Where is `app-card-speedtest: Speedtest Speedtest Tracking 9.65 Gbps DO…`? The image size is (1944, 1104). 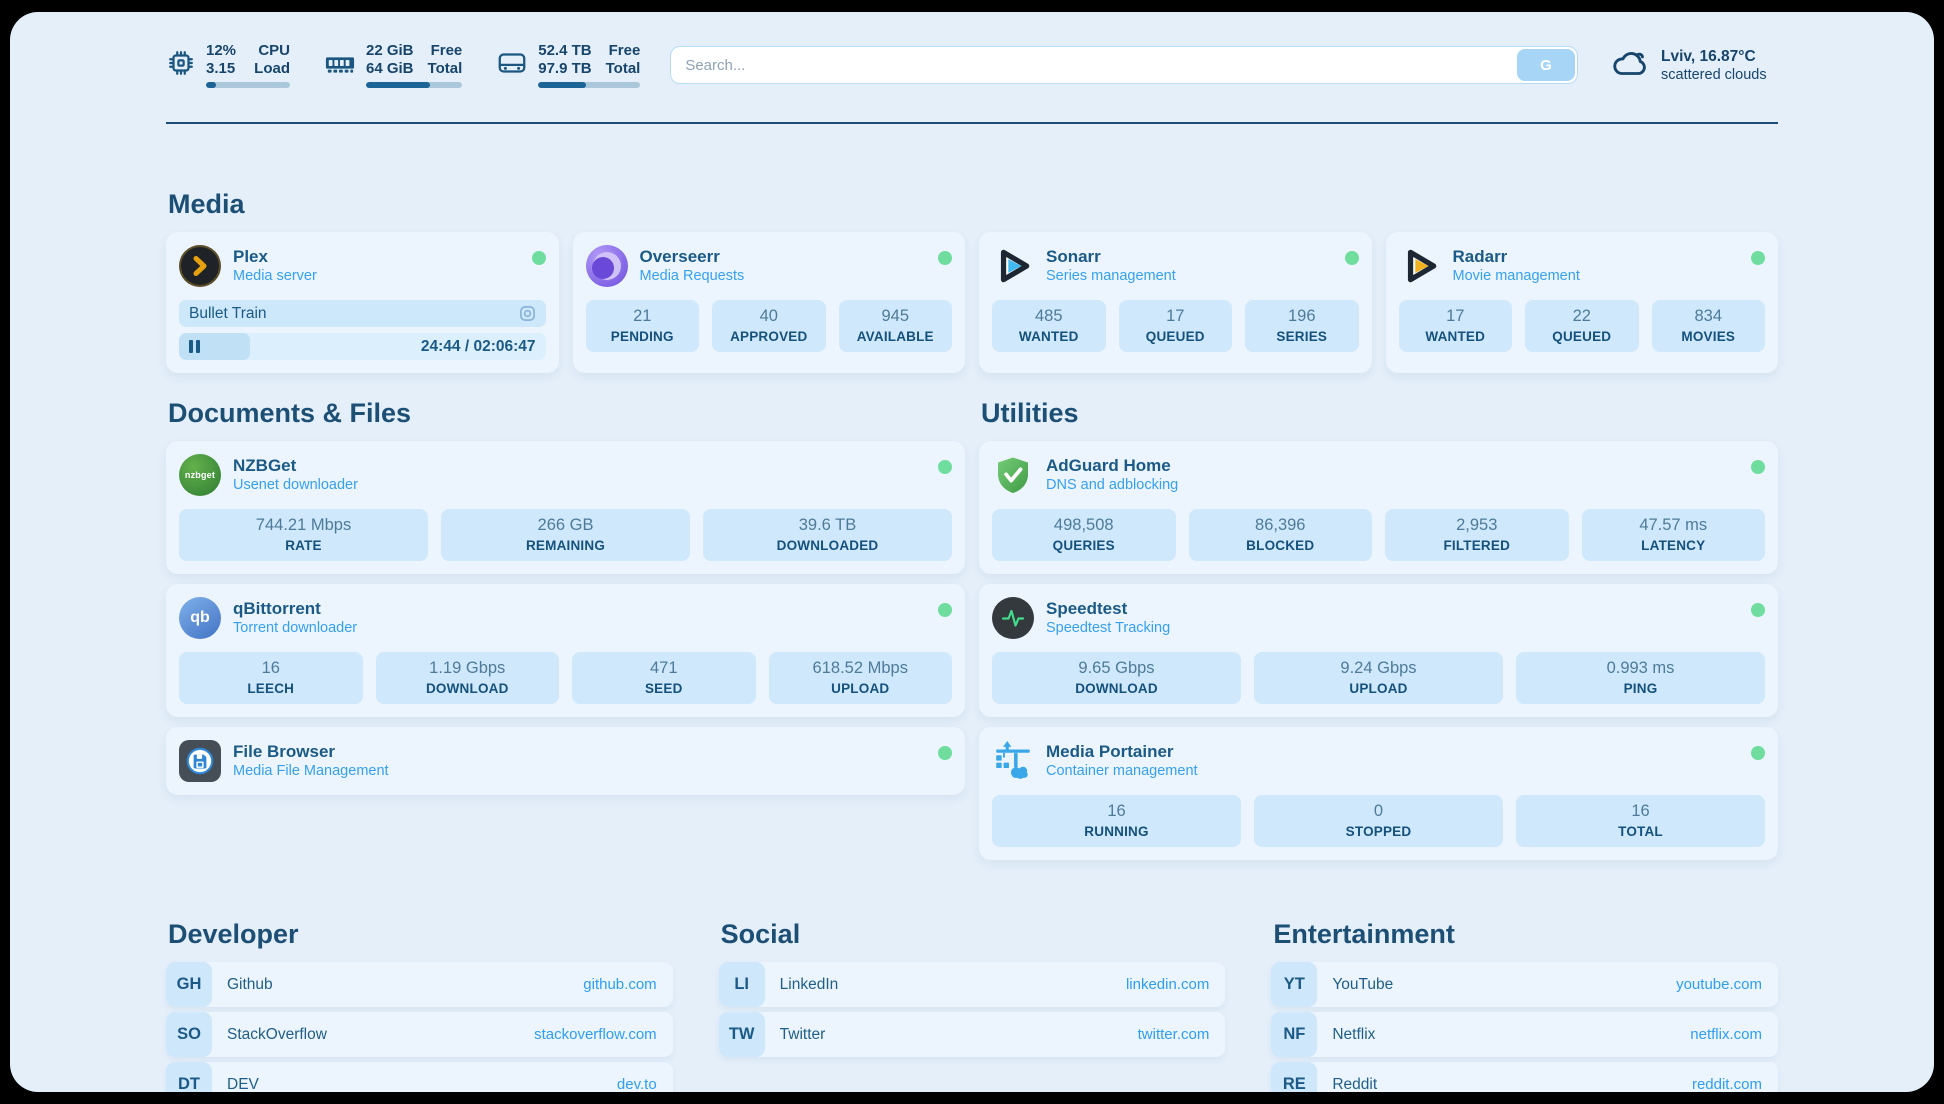
app-card-speedtest: Speedtest Speedtest Tracking 9.65 Gbps DO… is located at coordinates (1378, 650).